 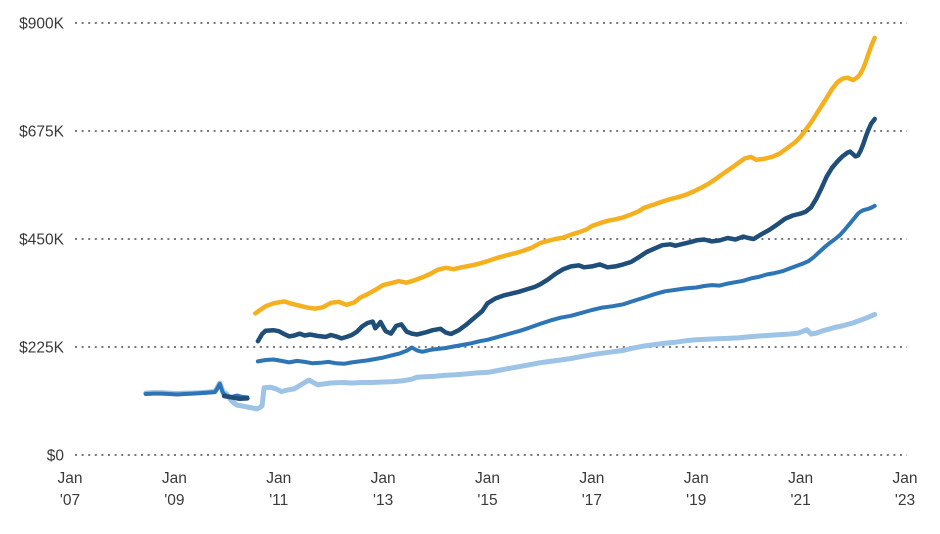 I want to click on x-tick-label-year: '19, so click(x=696, y=500).